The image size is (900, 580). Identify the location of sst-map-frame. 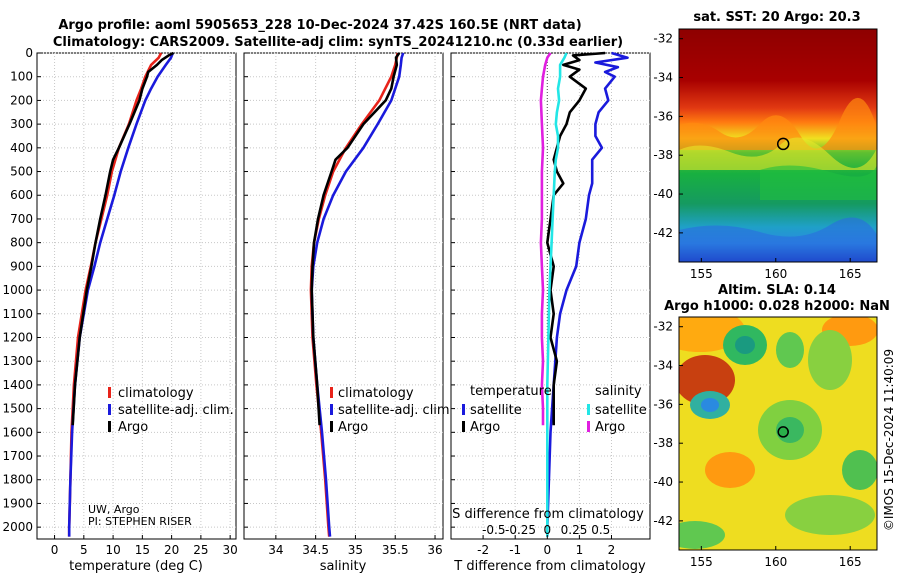
(778, 145).